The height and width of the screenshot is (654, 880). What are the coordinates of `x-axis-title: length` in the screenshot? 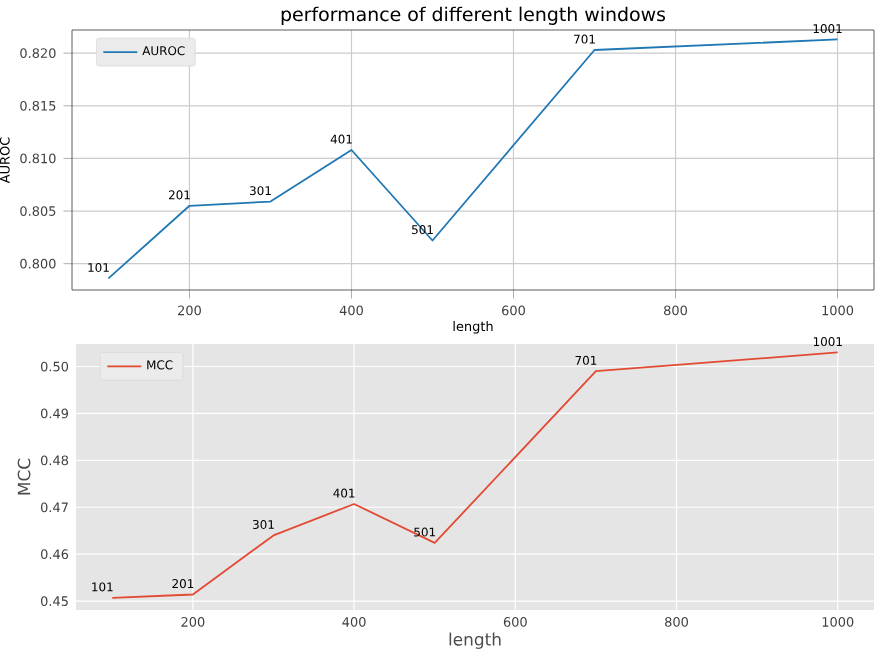 It's located at (475, 640).